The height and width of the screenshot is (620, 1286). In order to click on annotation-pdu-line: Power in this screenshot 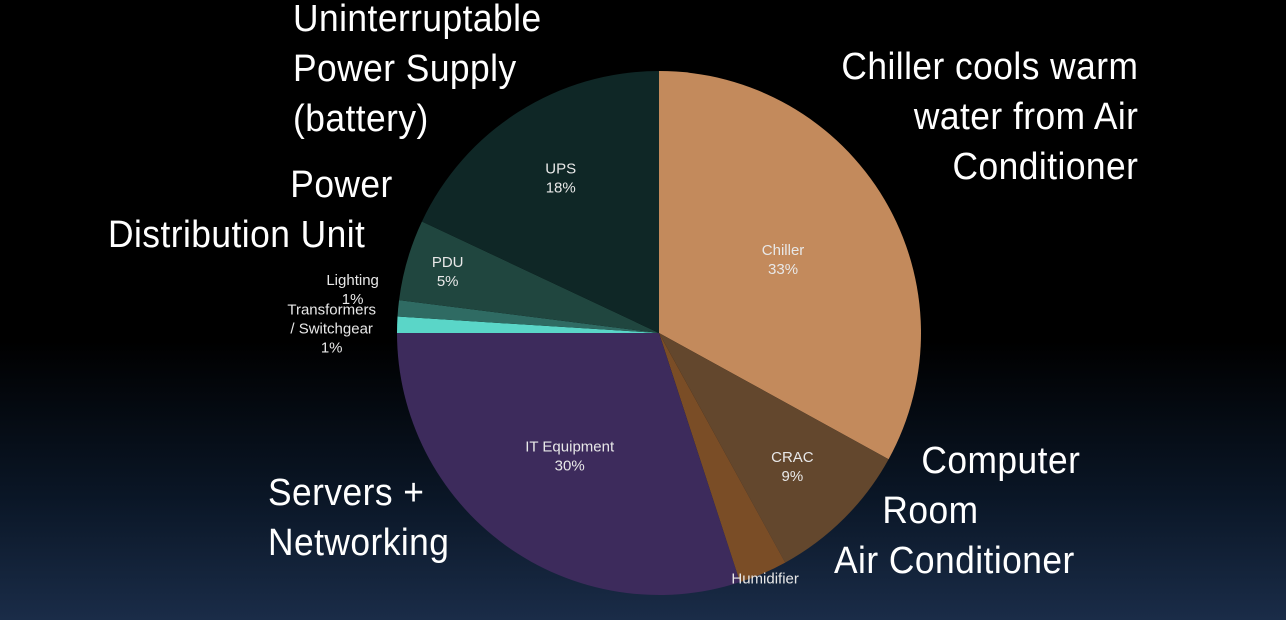, I will do `click(341, 185)`.